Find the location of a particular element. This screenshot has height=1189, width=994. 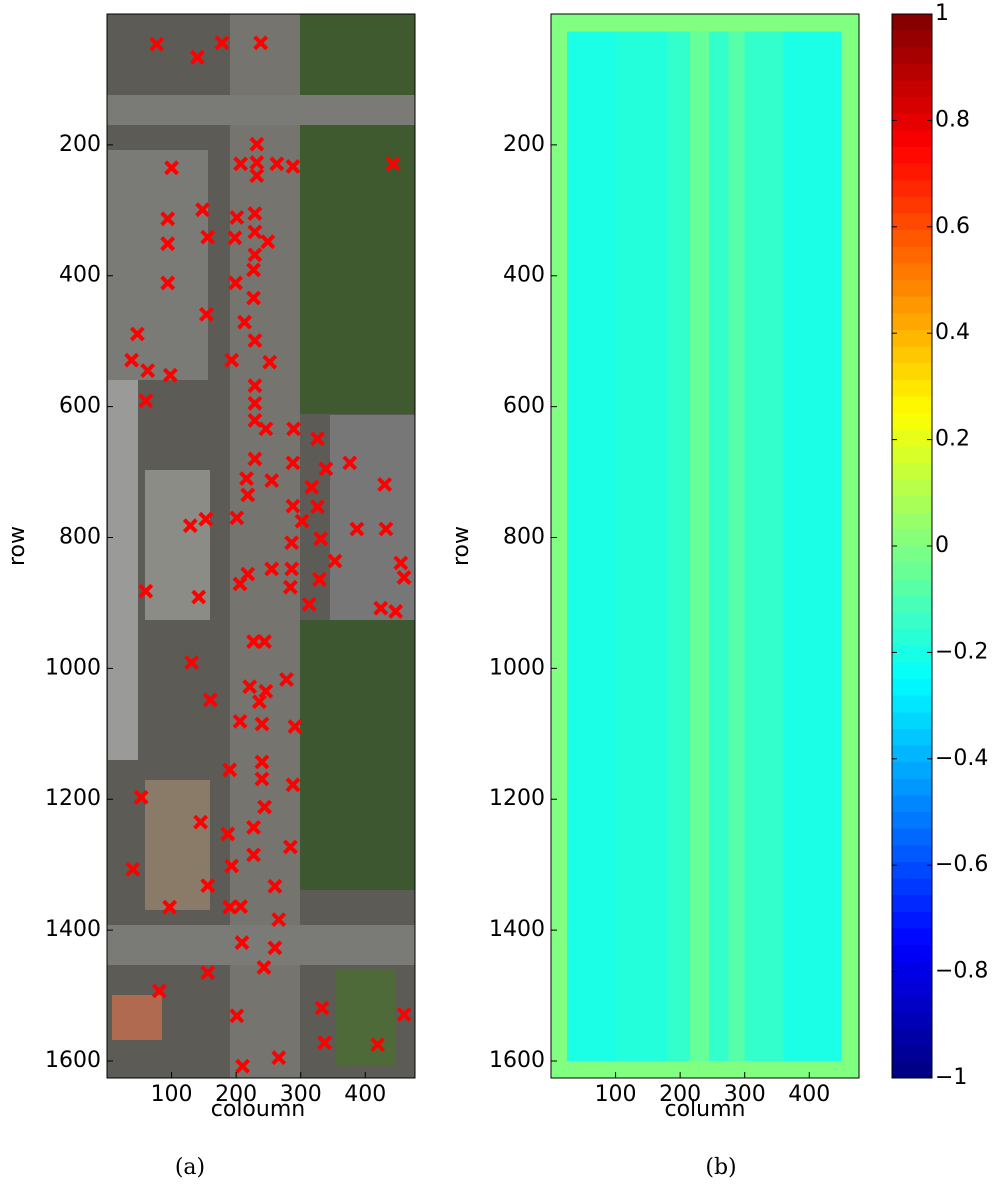

colorbar-tick-label: −0.8 is located at coordinates (961, 971).